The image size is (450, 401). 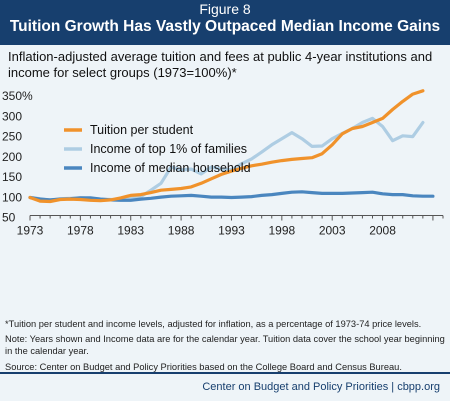 I want to click on y-tick-label: 300, so click(x=12, y=116).